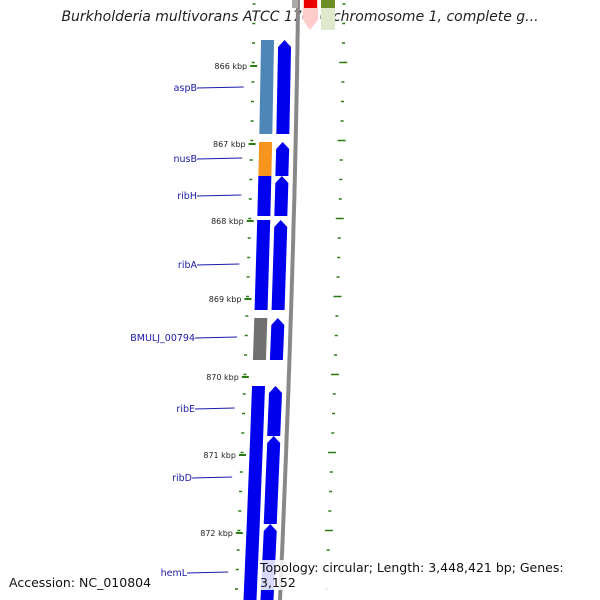 The height and width of the screenshot is (600, 600). What do you see at coordinates (222, 377) in the screenshot?
I see `kbp-label: 870 kbp` at bounding box center [222, 377].